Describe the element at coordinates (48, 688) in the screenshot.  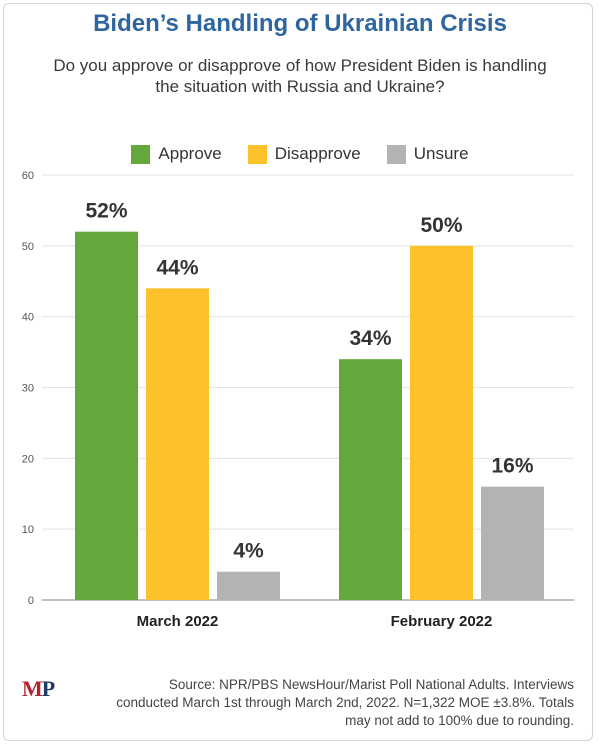
I see `logo-letter-p: P` at that location.